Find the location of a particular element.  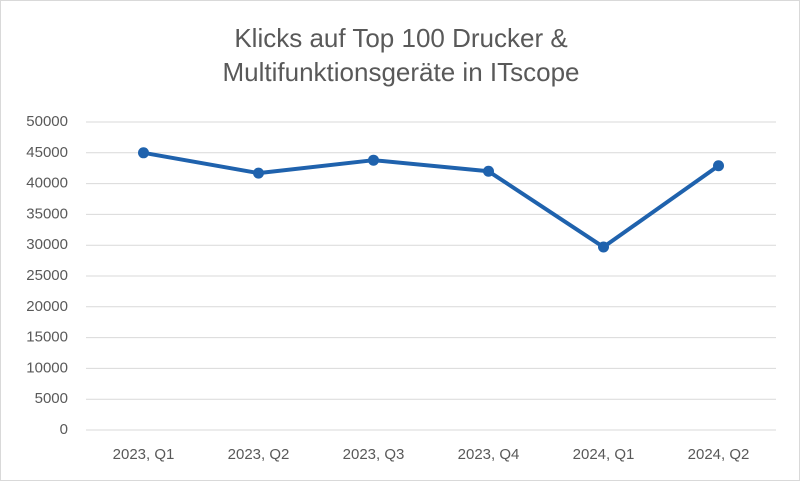

x-tick-label: 2023, Q1 is located at coordinates (144, 454).